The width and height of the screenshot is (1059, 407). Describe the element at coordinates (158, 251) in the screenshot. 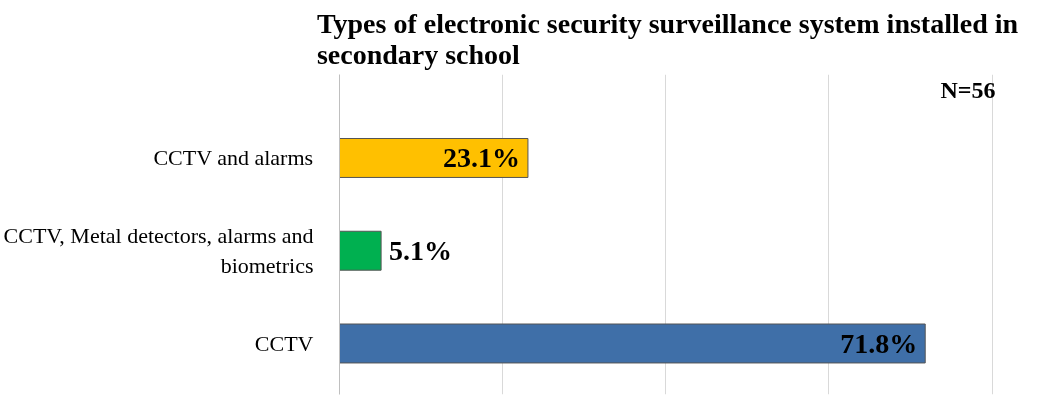

I see `y-tick-label: CCTV, Metal detectors, alarms and biometrics` at that location.